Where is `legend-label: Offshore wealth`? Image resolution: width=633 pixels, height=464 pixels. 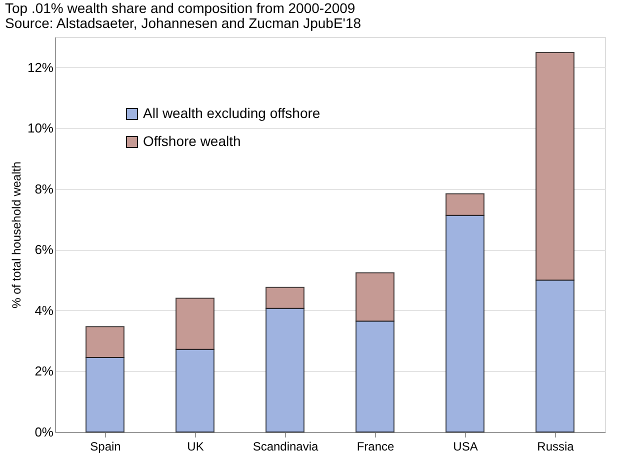
legend-label: Offshore wealth is located at coordinates (192, 141).